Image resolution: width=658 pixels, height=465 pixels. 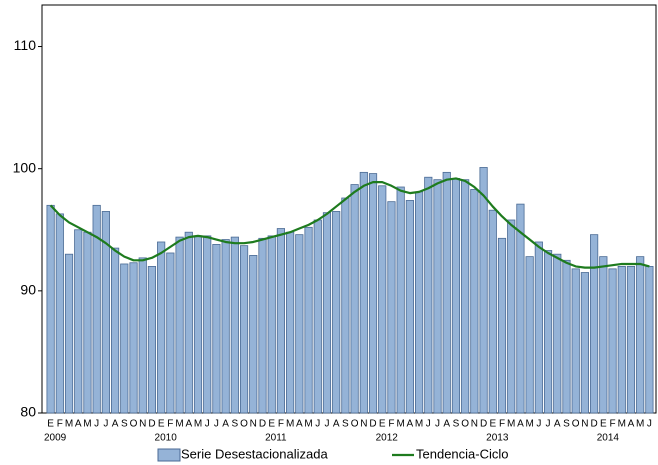 What do you see at coordinates (28, 290) in the screenshot?
I see `y-tick-label: 90` at bounding box center [28, 290].